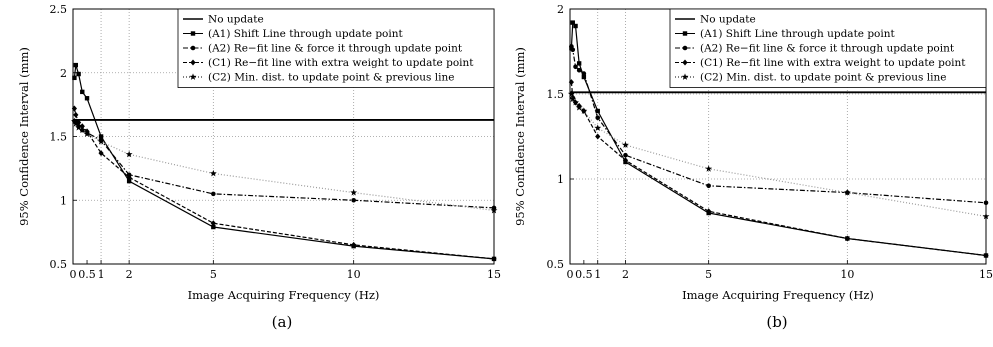 This screenshot has width=993, height=347. Describe the element at coordinates (282, 322) in the screenshot. I see `figure-caption: (a)` at that location.